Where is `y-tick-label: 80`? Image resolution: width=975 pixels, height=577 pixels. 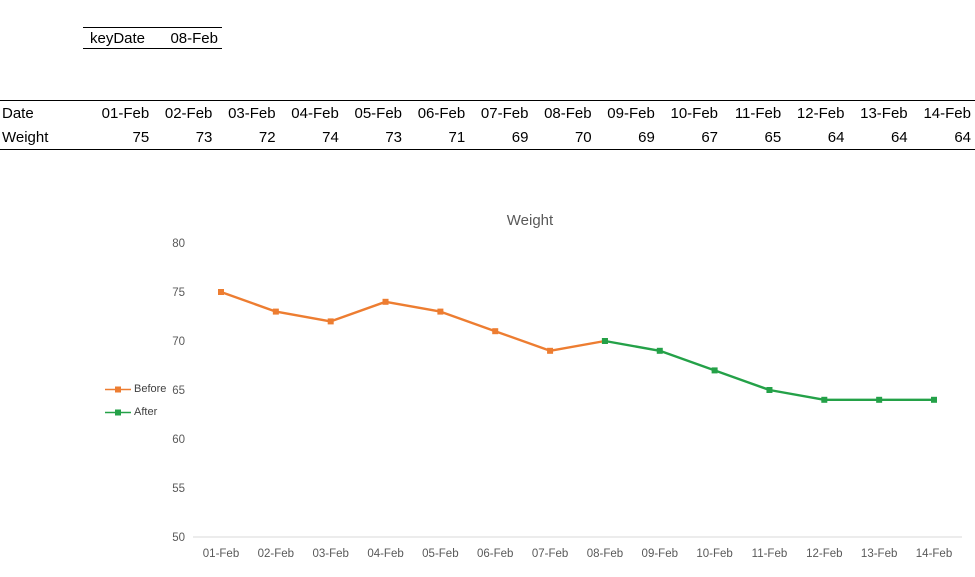 y-tick-label: 80 is located at coordinates (178, 244).